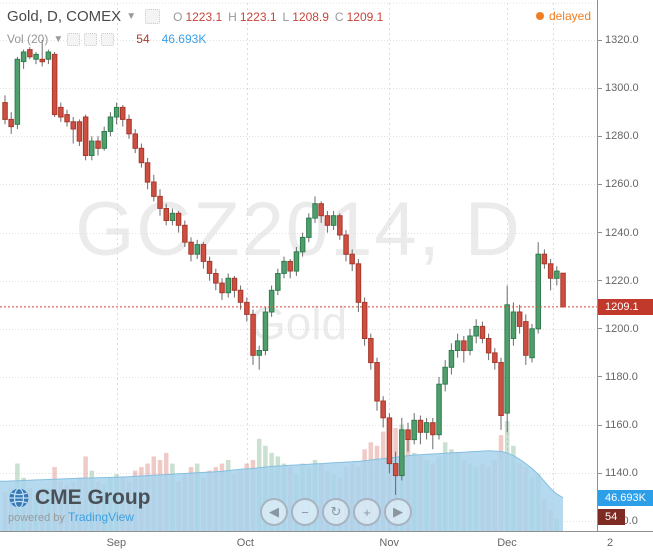  Describe the element at coordinates (625, 306) in the screenshot. I see `last-price-badge: 1209.1` at that location.